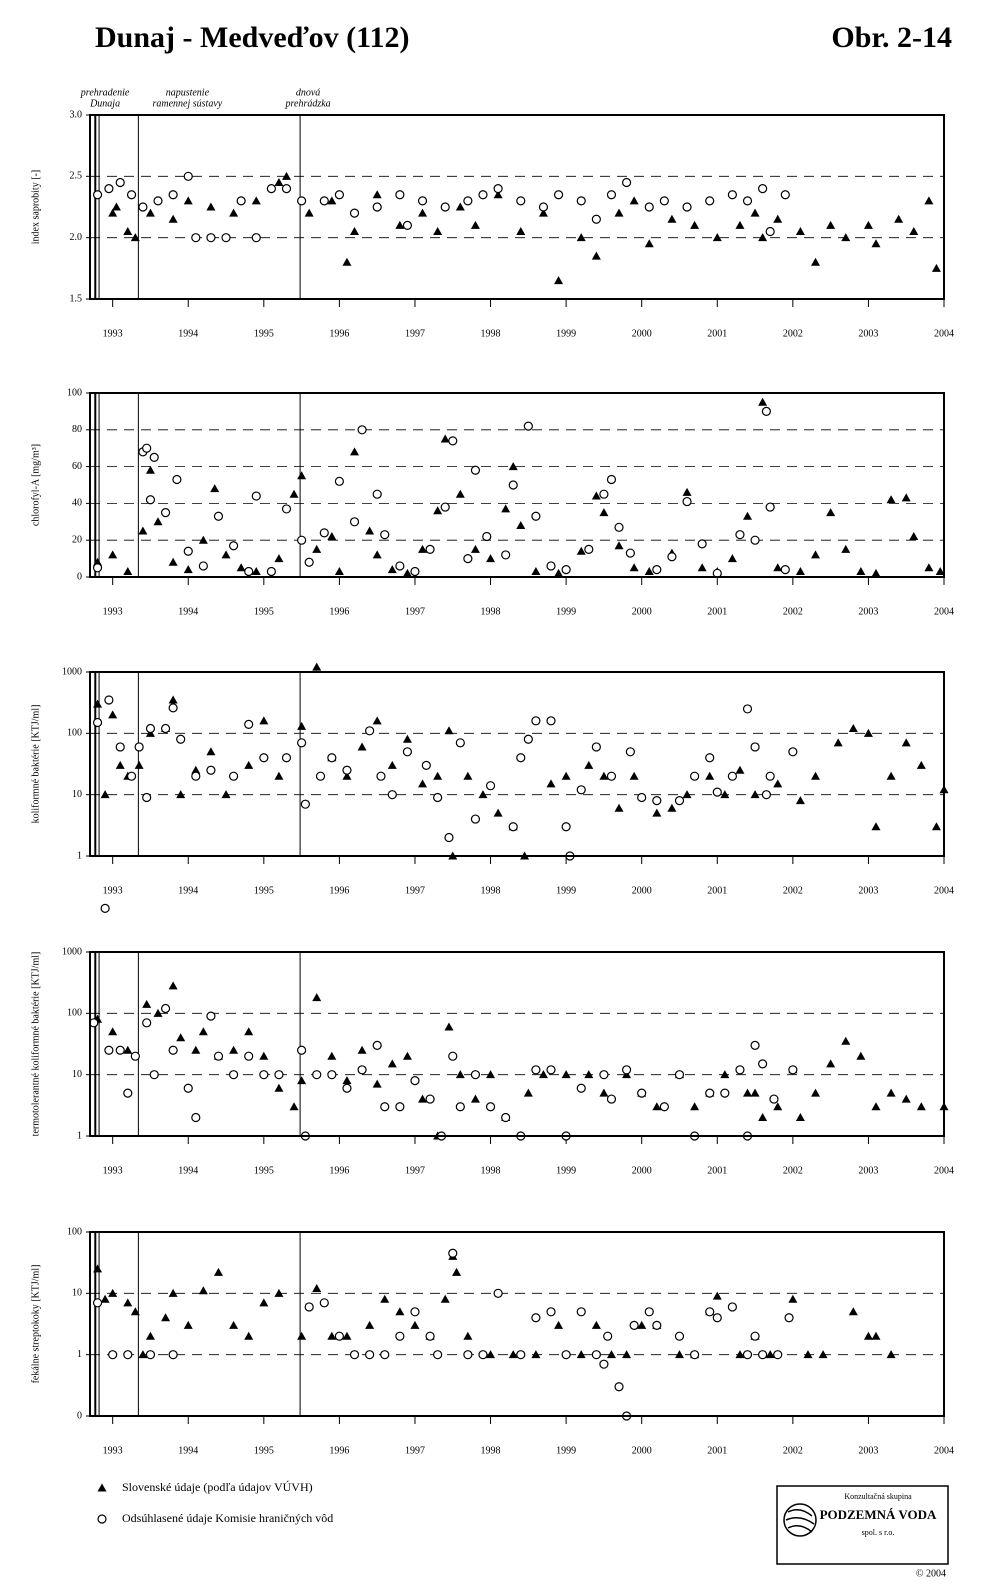 The width and height of the screenshot is (986, 1591). What do you see at coordinates (878, 1514) in the screenshot?
I see `logo-line: PODZEMNÁ VODA` at bounding box center [878, 1514].